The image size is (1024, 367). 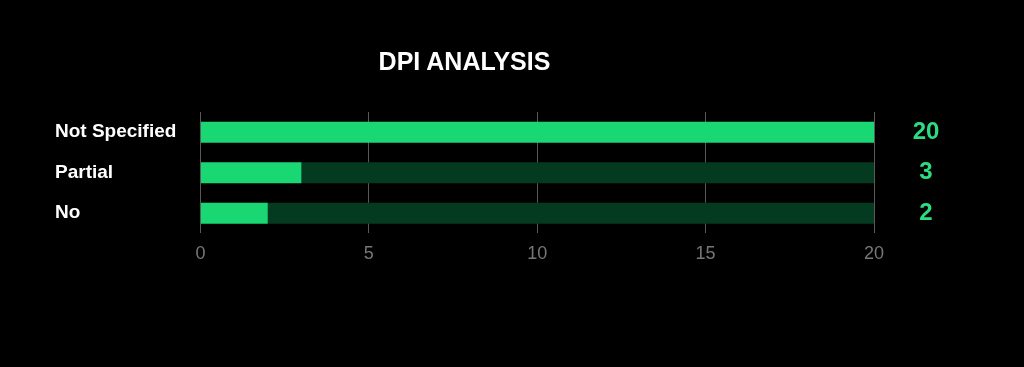 What do you see at coordinates (926, 171) in the screenshot?
I see `data-label: 3` at bounding box center [926, 171].